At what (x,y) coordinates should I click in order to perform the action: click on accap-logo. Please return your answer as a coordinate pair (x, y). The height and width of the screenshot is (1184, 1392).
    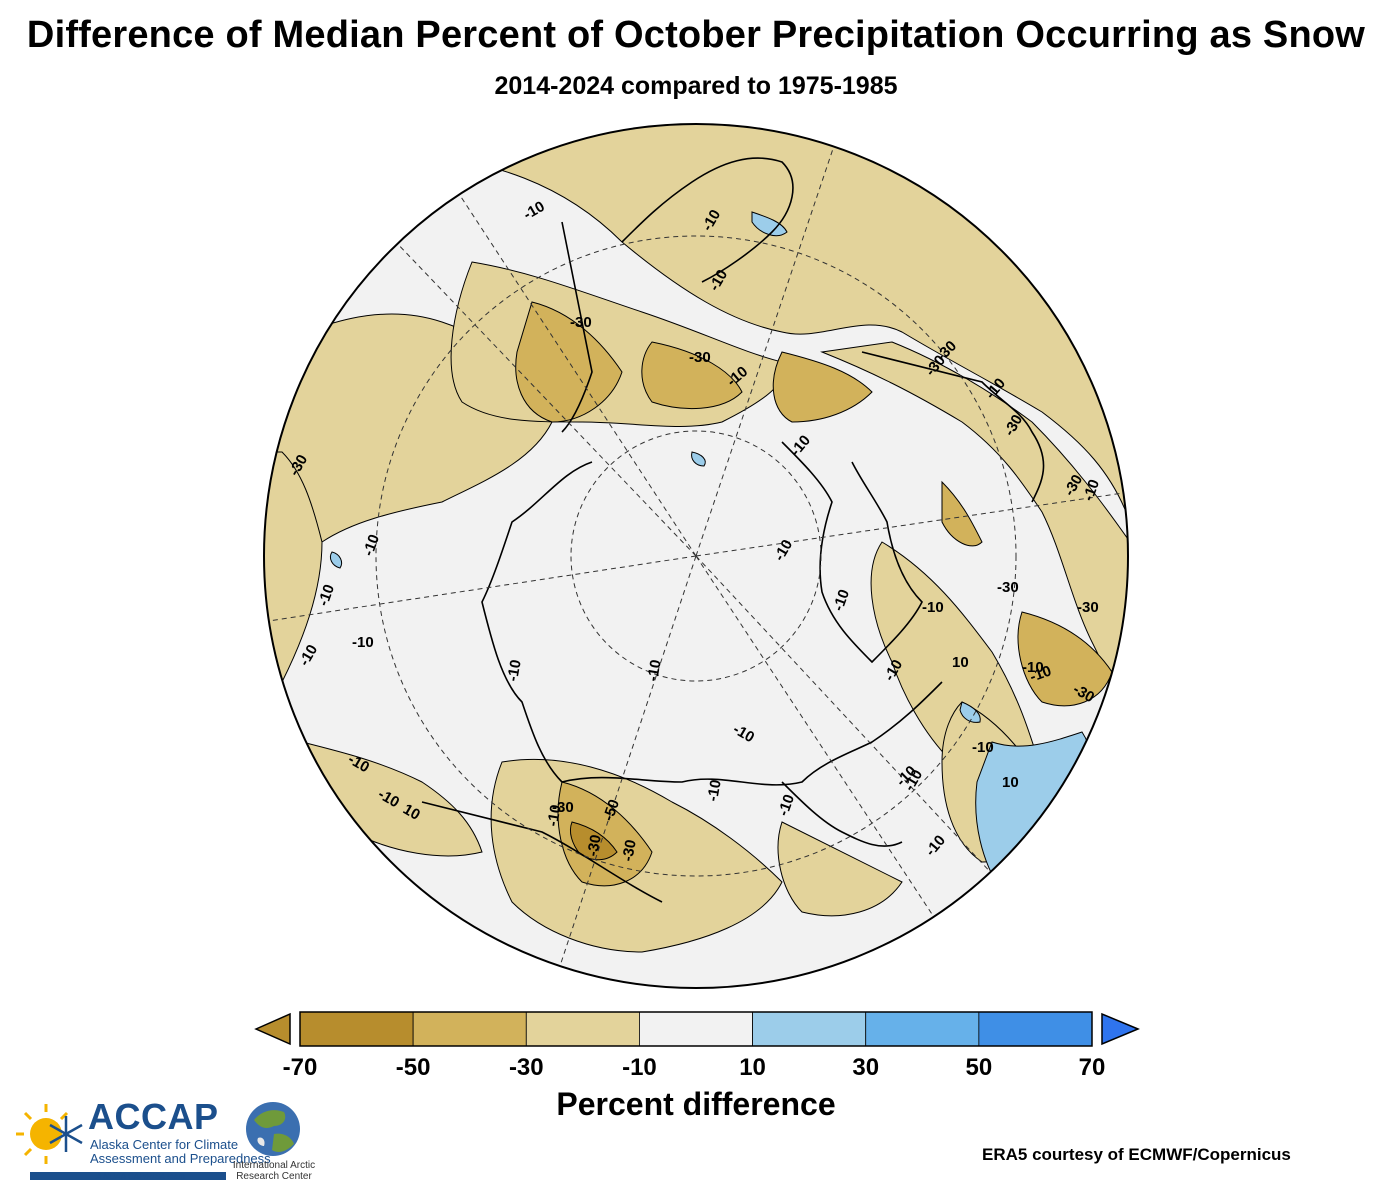
    Looking at the image, I should click on (121, 1142).